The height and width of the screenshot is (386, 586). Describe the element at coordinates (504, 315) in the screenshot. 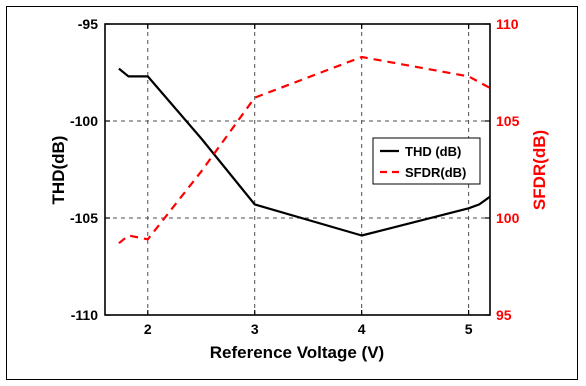

I see `right-y-tick-label: 95` at that location.